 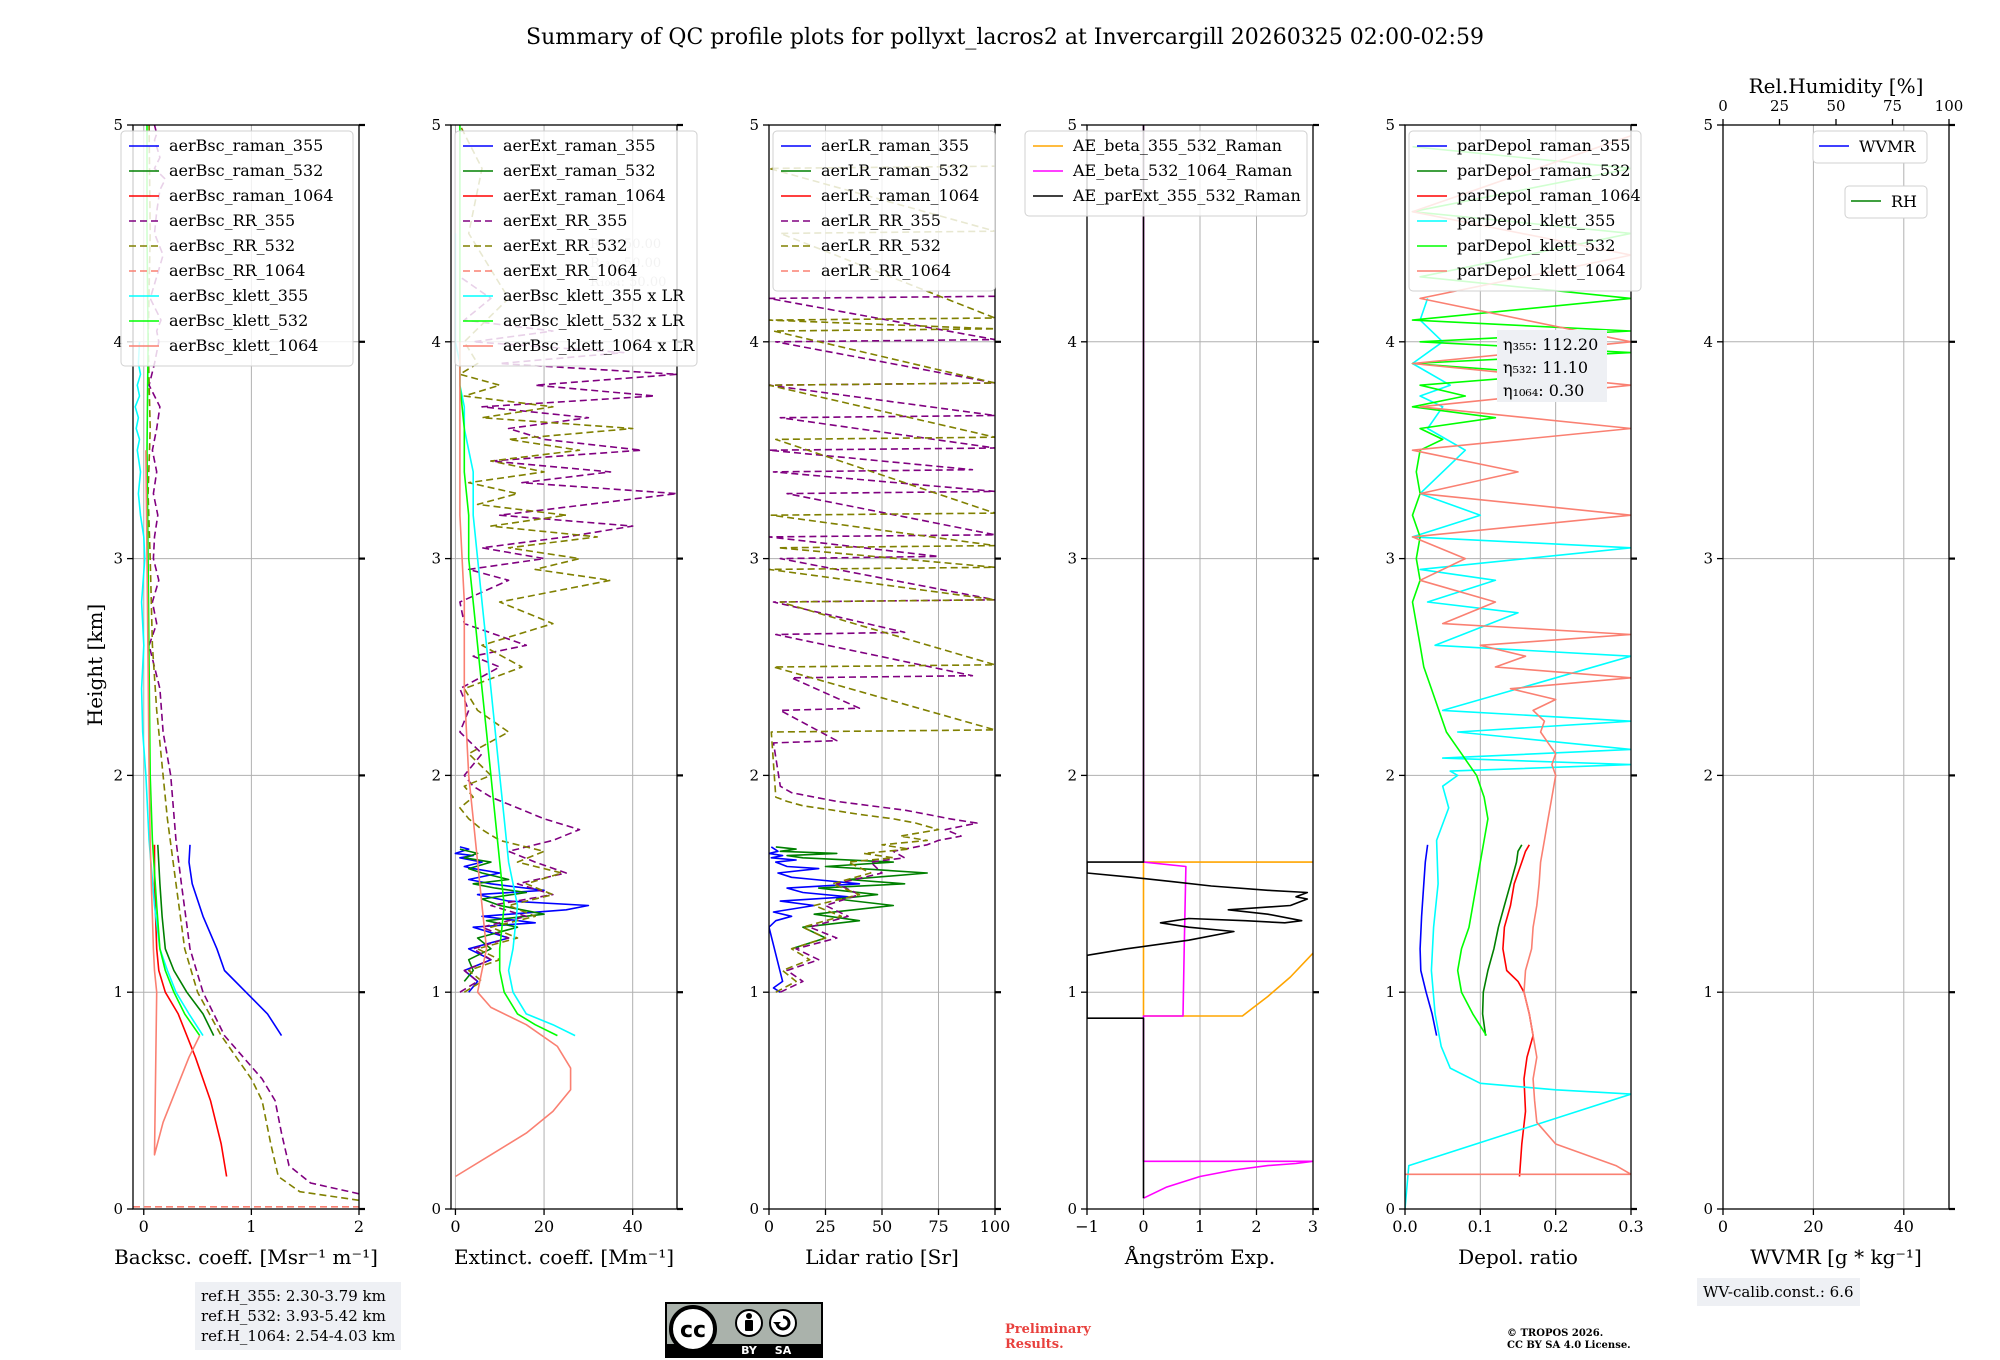 I want to click on top-x-tick-label: 50, so click(x=1835, y=106).